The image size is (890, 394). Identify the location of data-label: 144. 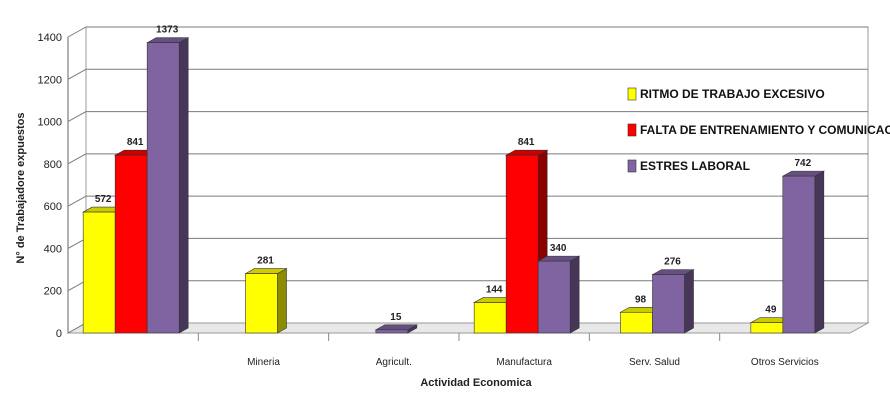
(494, 290).